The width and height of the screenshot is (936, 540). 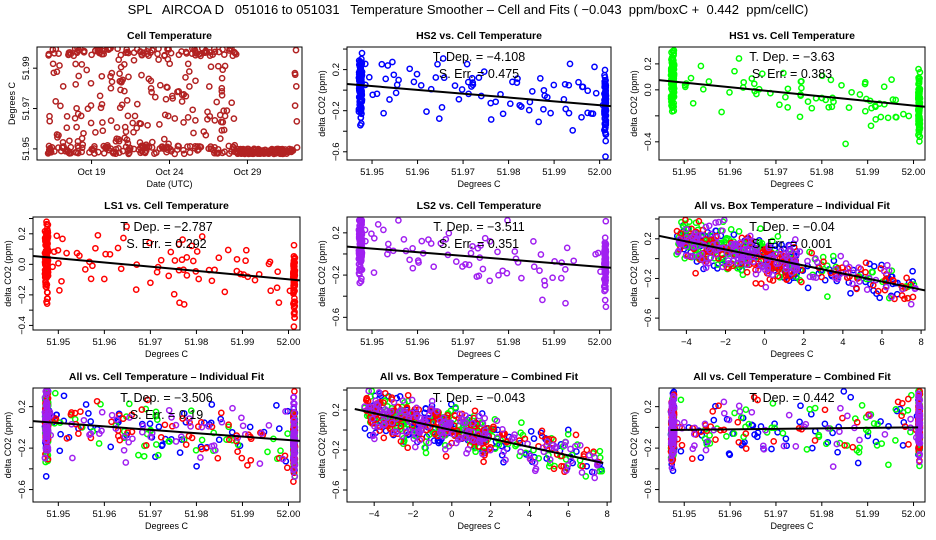 What do you see at coordinates (247, 172) in the screenshot?
I see `x-tick-label: Oct 29` at bounding box center [247, 172].